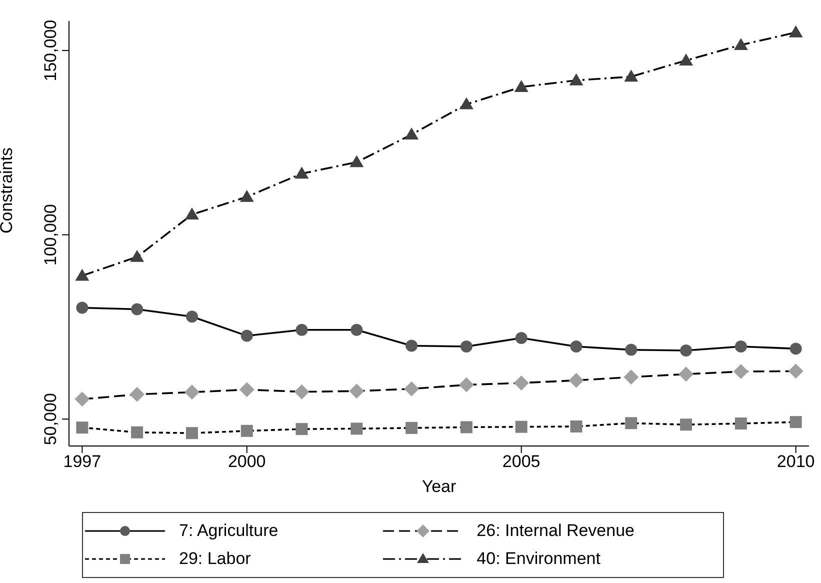  Describe the element at coordinates (521, 462) in the screenshot. I see `x-tick-label: 2005` at that location.